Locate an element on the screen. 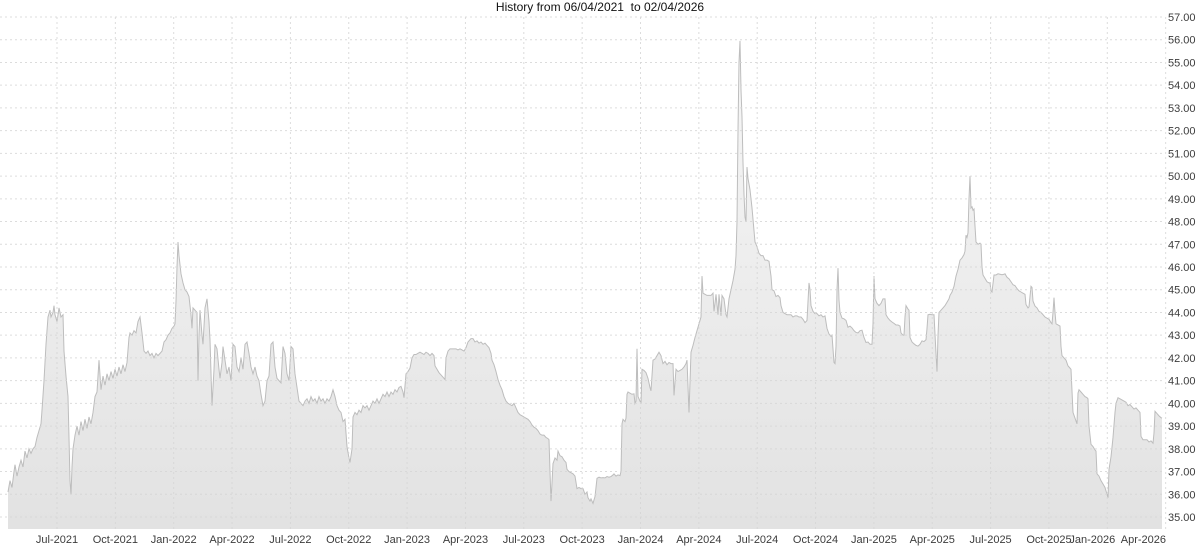 The height and width of the screenshot is (550, 1200). x-tick-label: Oct-2022 is located at coordinates (348, 540).